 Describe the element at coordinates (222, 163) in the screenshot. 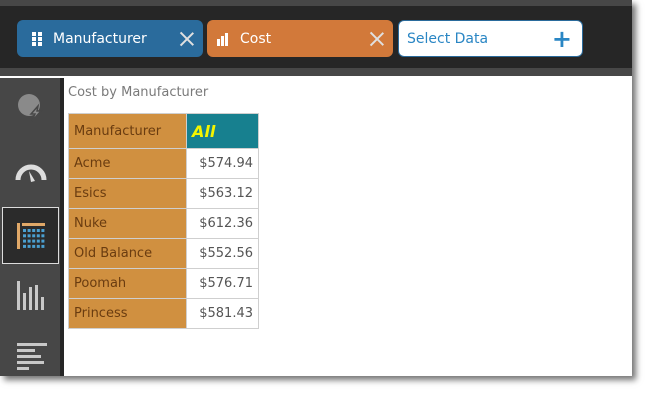

I see `cost-cell: $574.94` at that location.